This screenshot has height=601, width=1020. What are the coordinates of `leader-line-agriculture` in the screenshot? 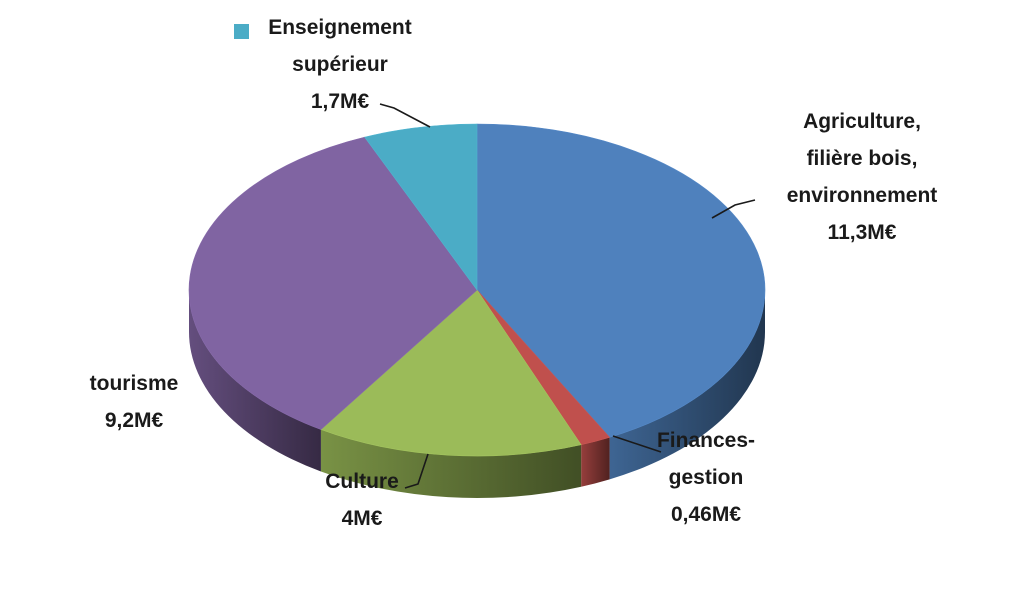 It's located at (733, 209).